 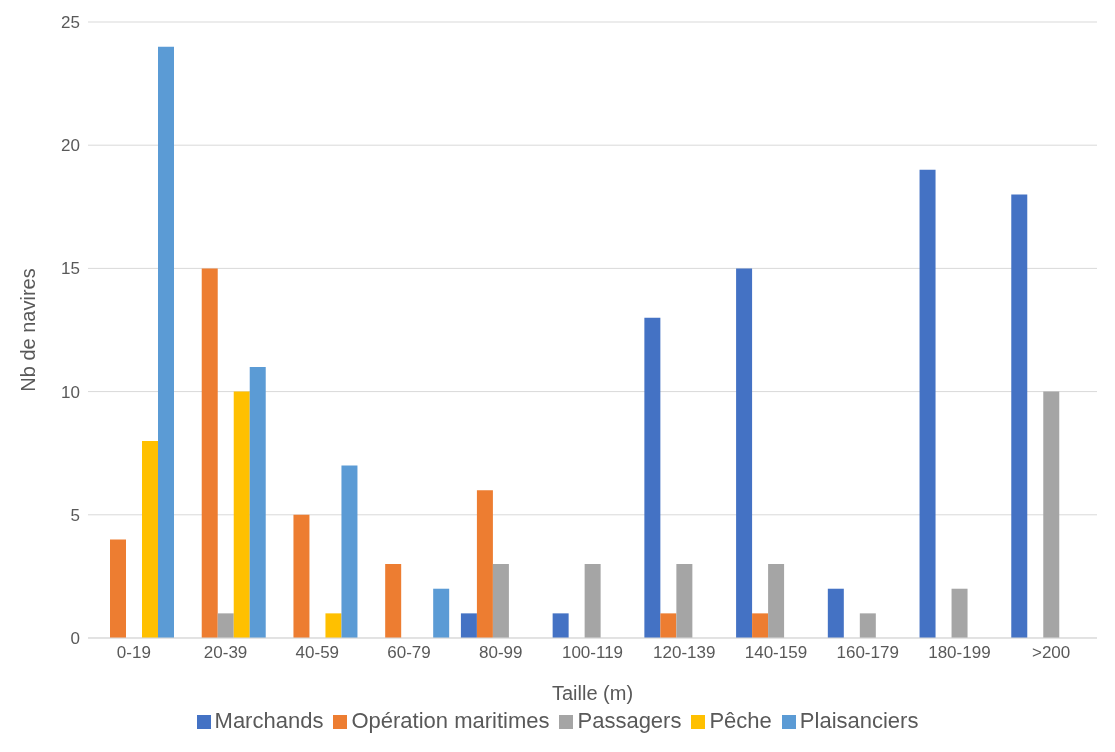 What do you see at coordinates (1051, 653) in the screenshot?
I see `x-tick-label: >200` at bounding box center [1051, 653].